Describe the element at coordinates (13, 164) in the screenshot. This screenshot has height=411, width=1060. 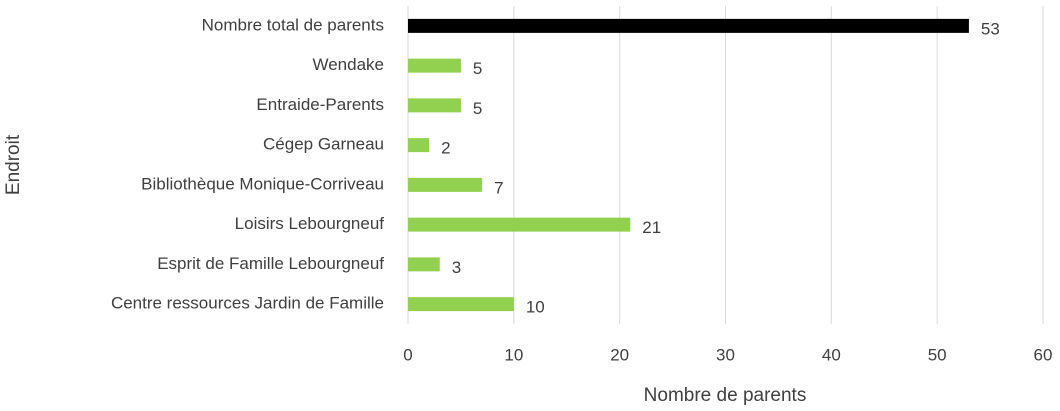
I see `y-axis-label: Endroit` at that location.